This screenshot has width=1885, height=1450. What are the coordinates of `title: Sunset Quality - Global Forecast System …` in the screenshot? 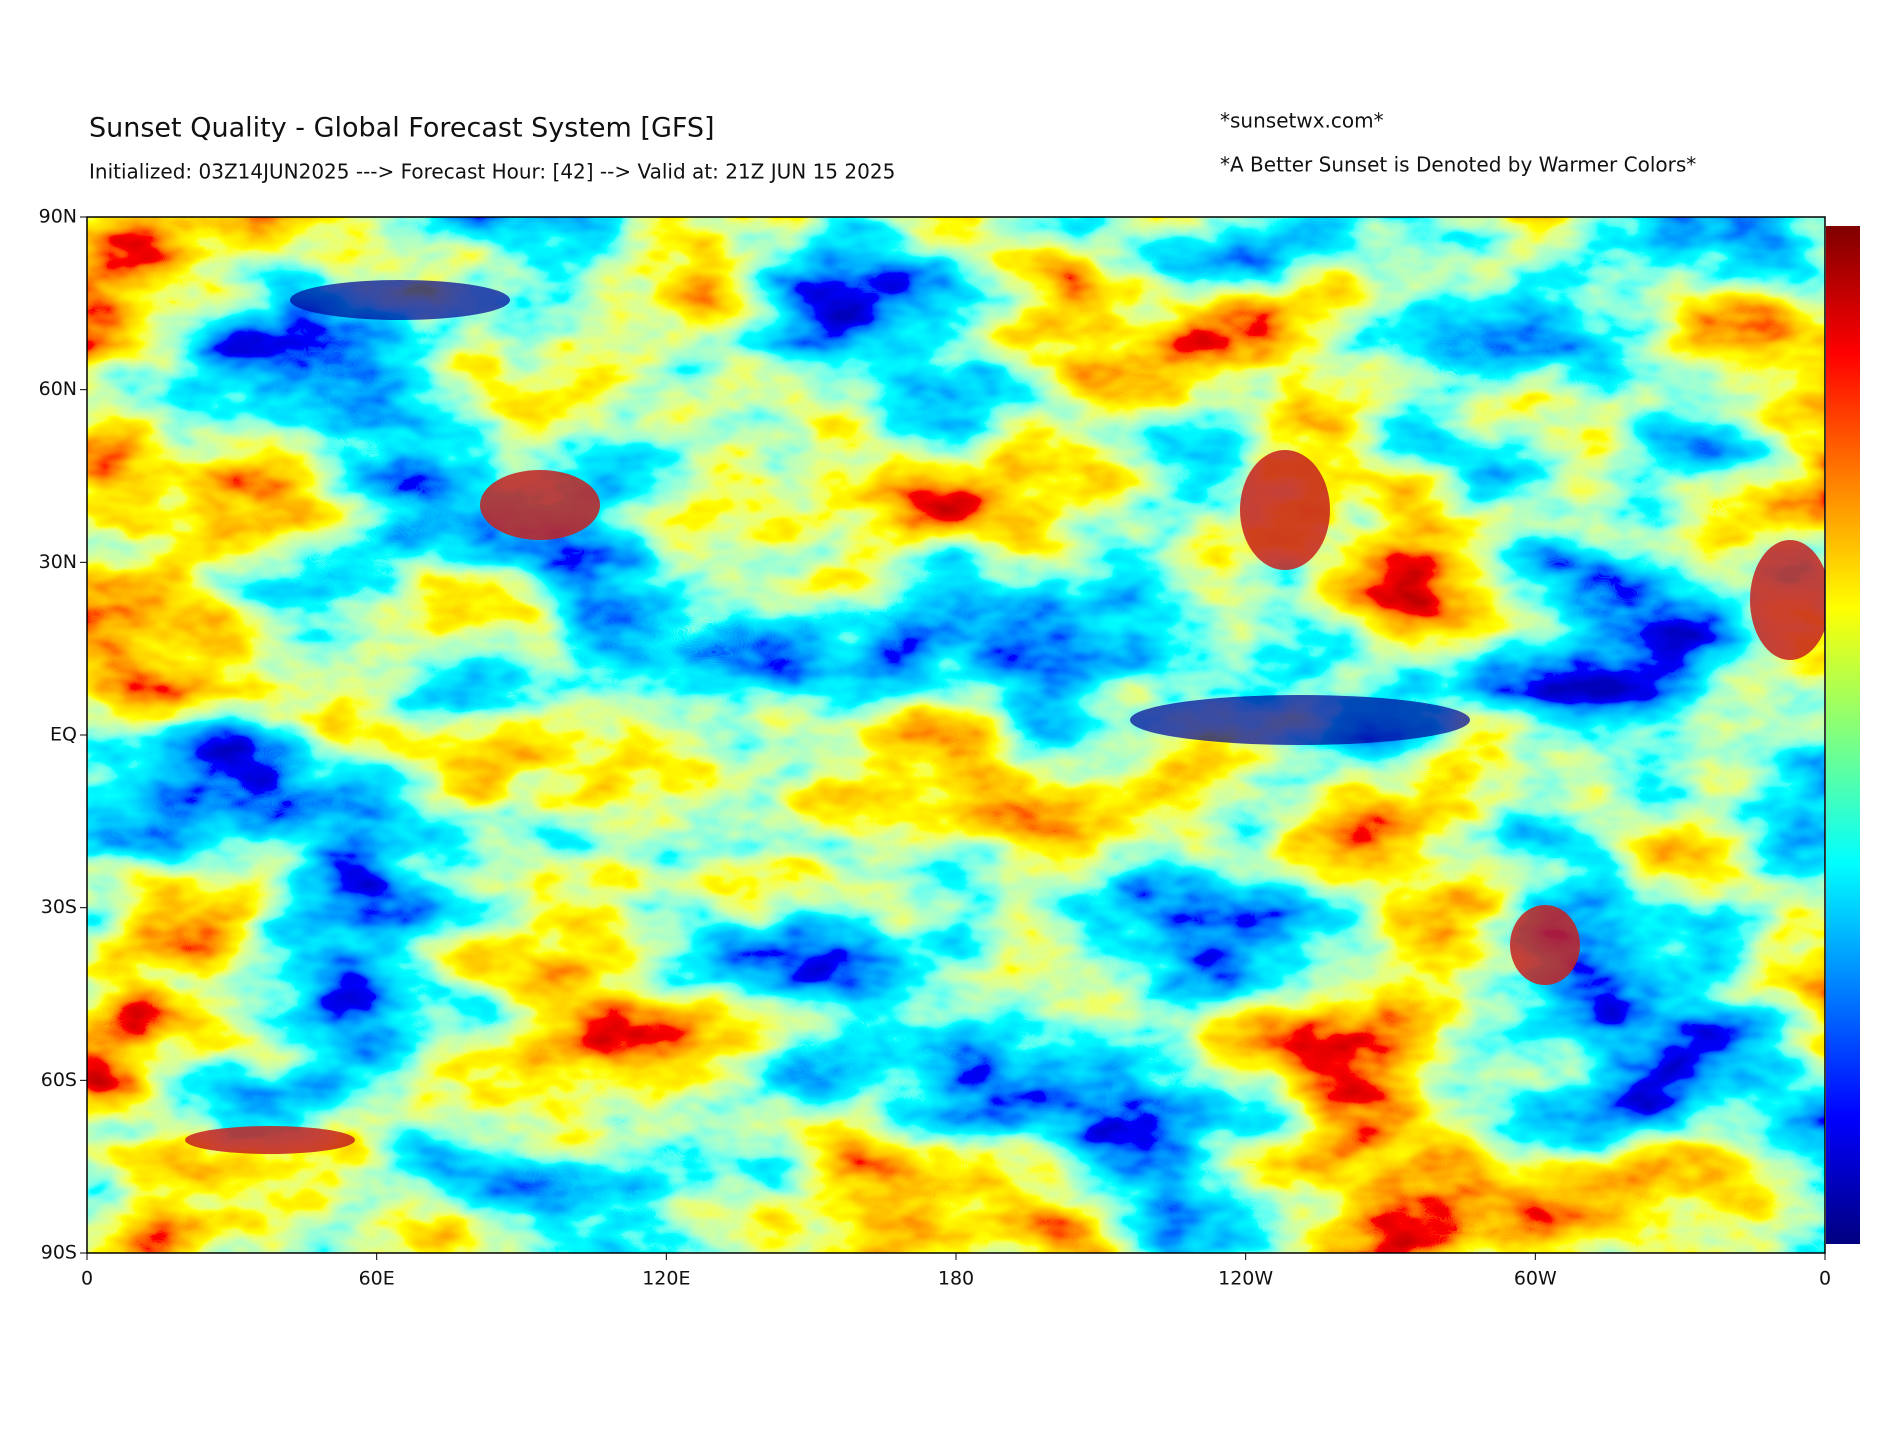 It's located at (402, 128).